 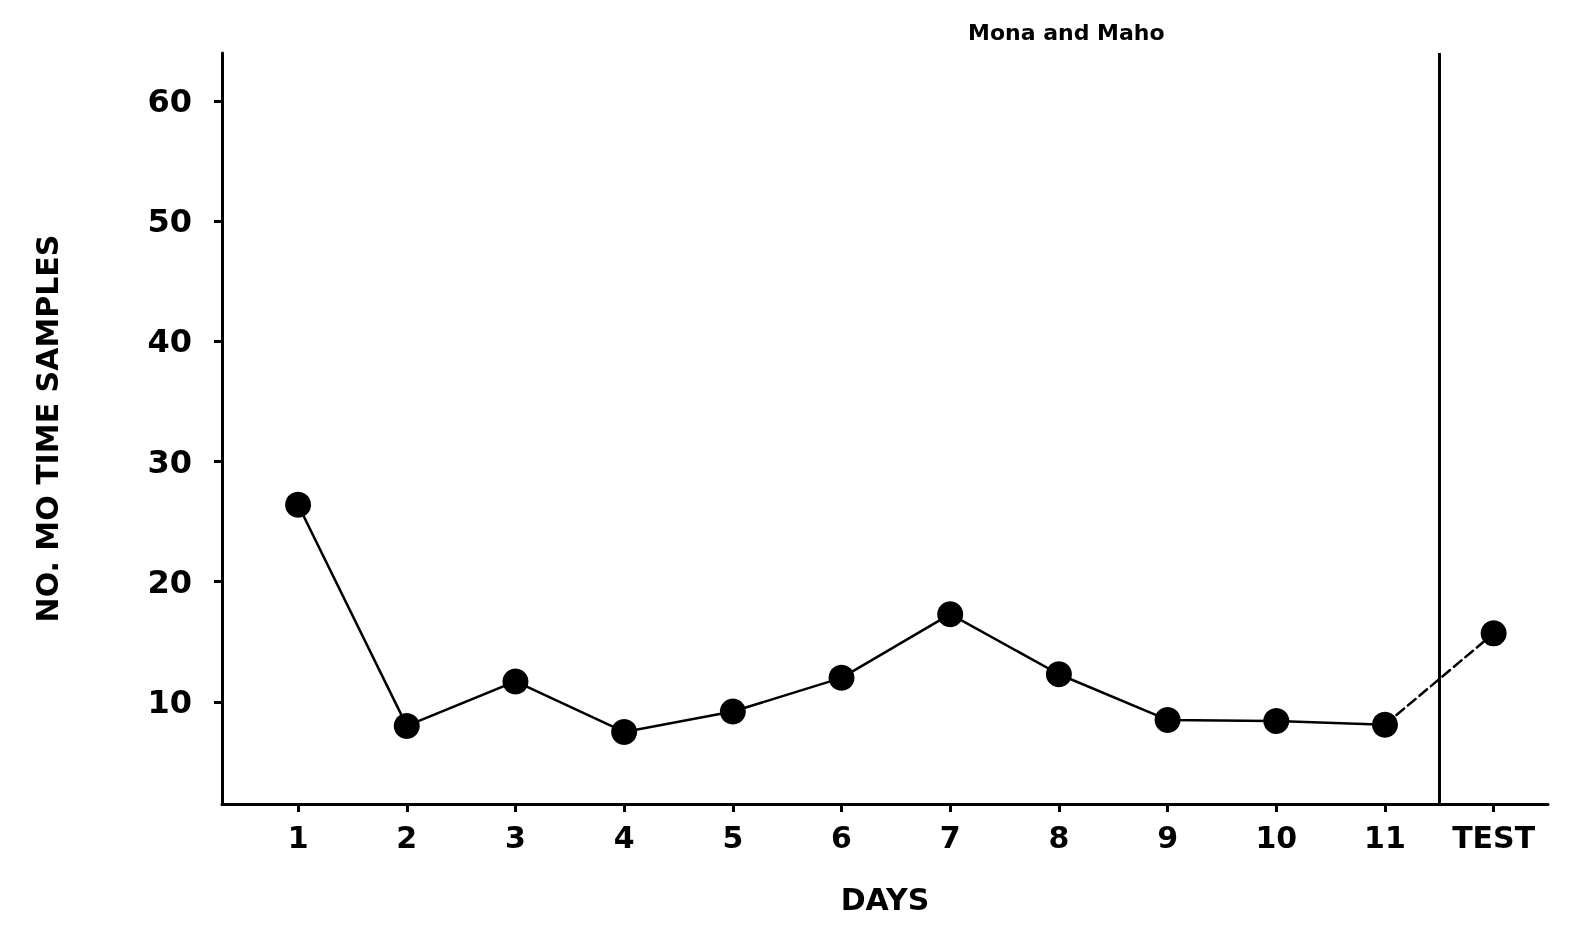 What do you see at coordinates (515, 837) in the screenshot?
I see `x-tick-label: 3` at bounding box center [515, 837].